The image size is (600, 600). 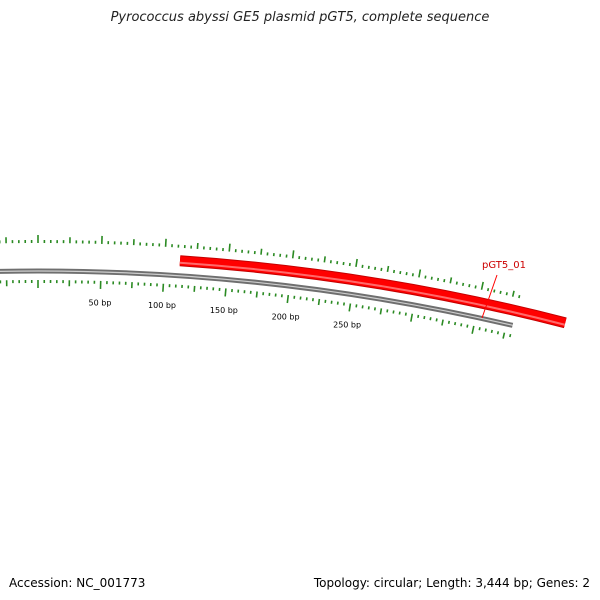 I want to click on bp-scale-labels: 50 bp 100 bp 150 bp 200 bp 250 bp, so click(x=225, y=313).